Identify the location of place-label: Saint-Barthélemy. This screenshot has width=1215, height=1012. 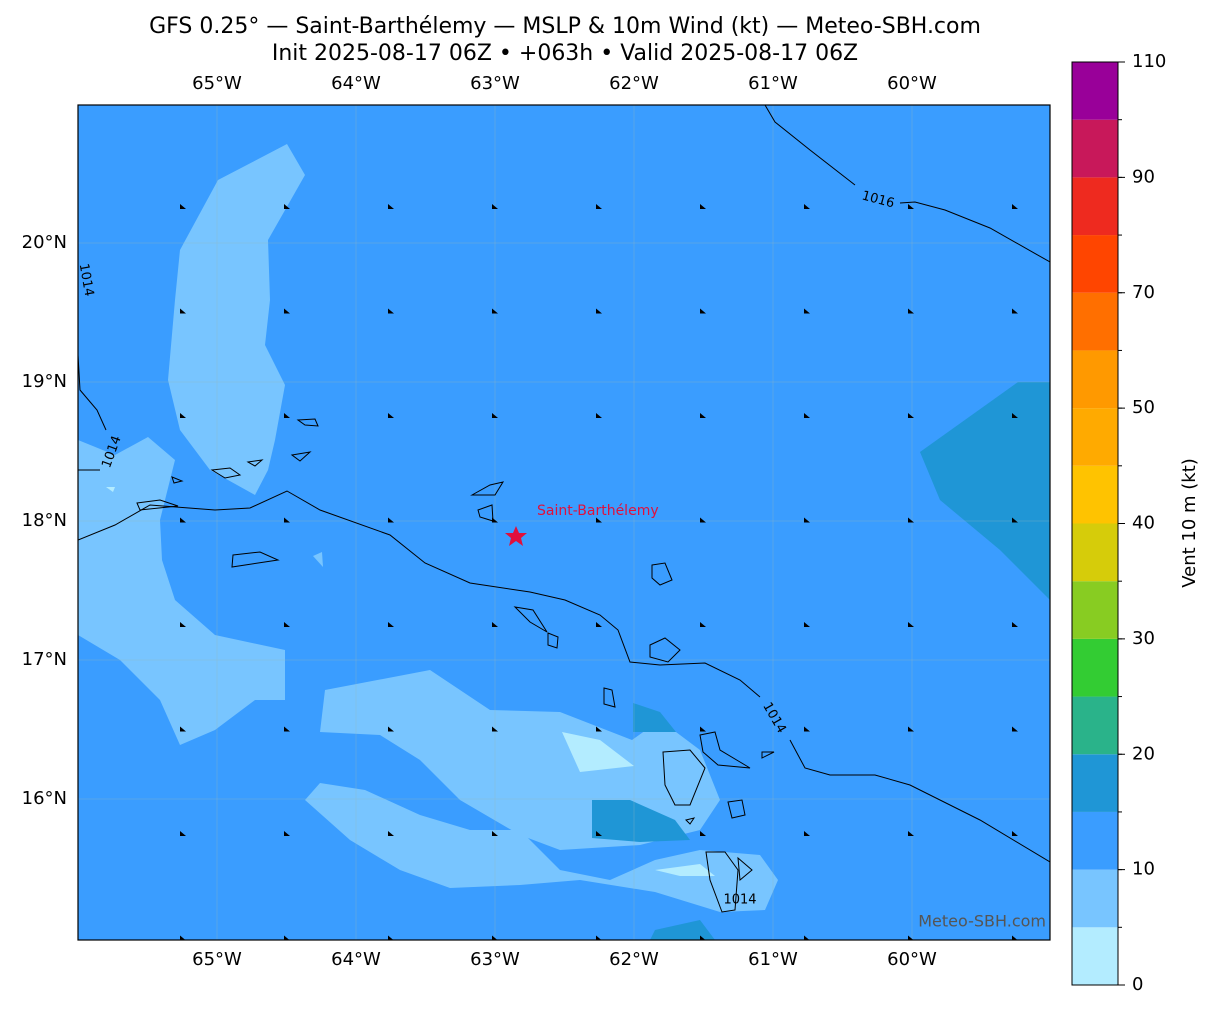
(598, 511).